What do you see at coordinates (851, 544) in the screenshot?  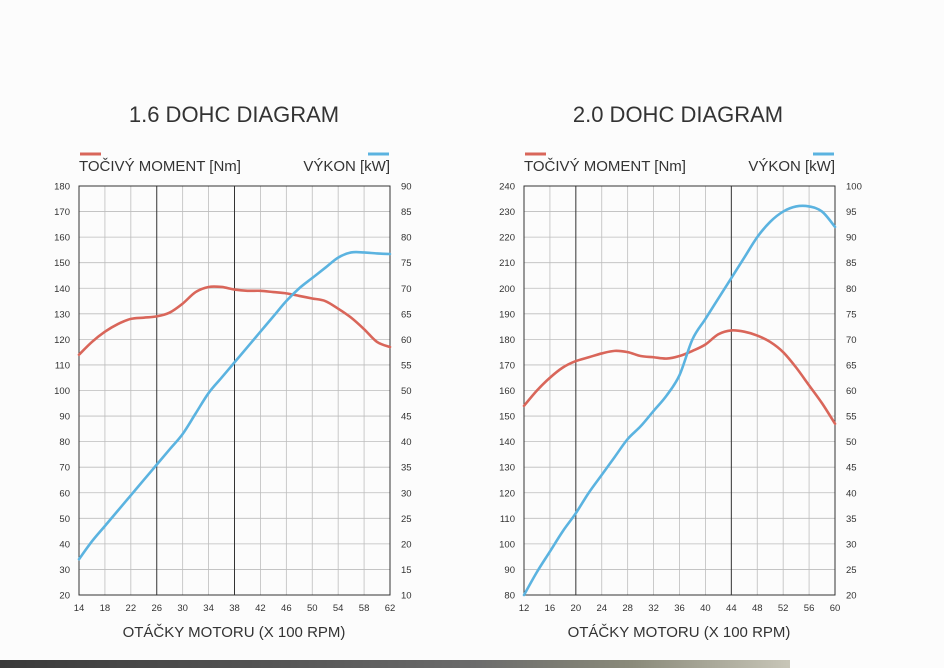 I see `y-right-tick-label: 30` at bounding box center [851, 544].